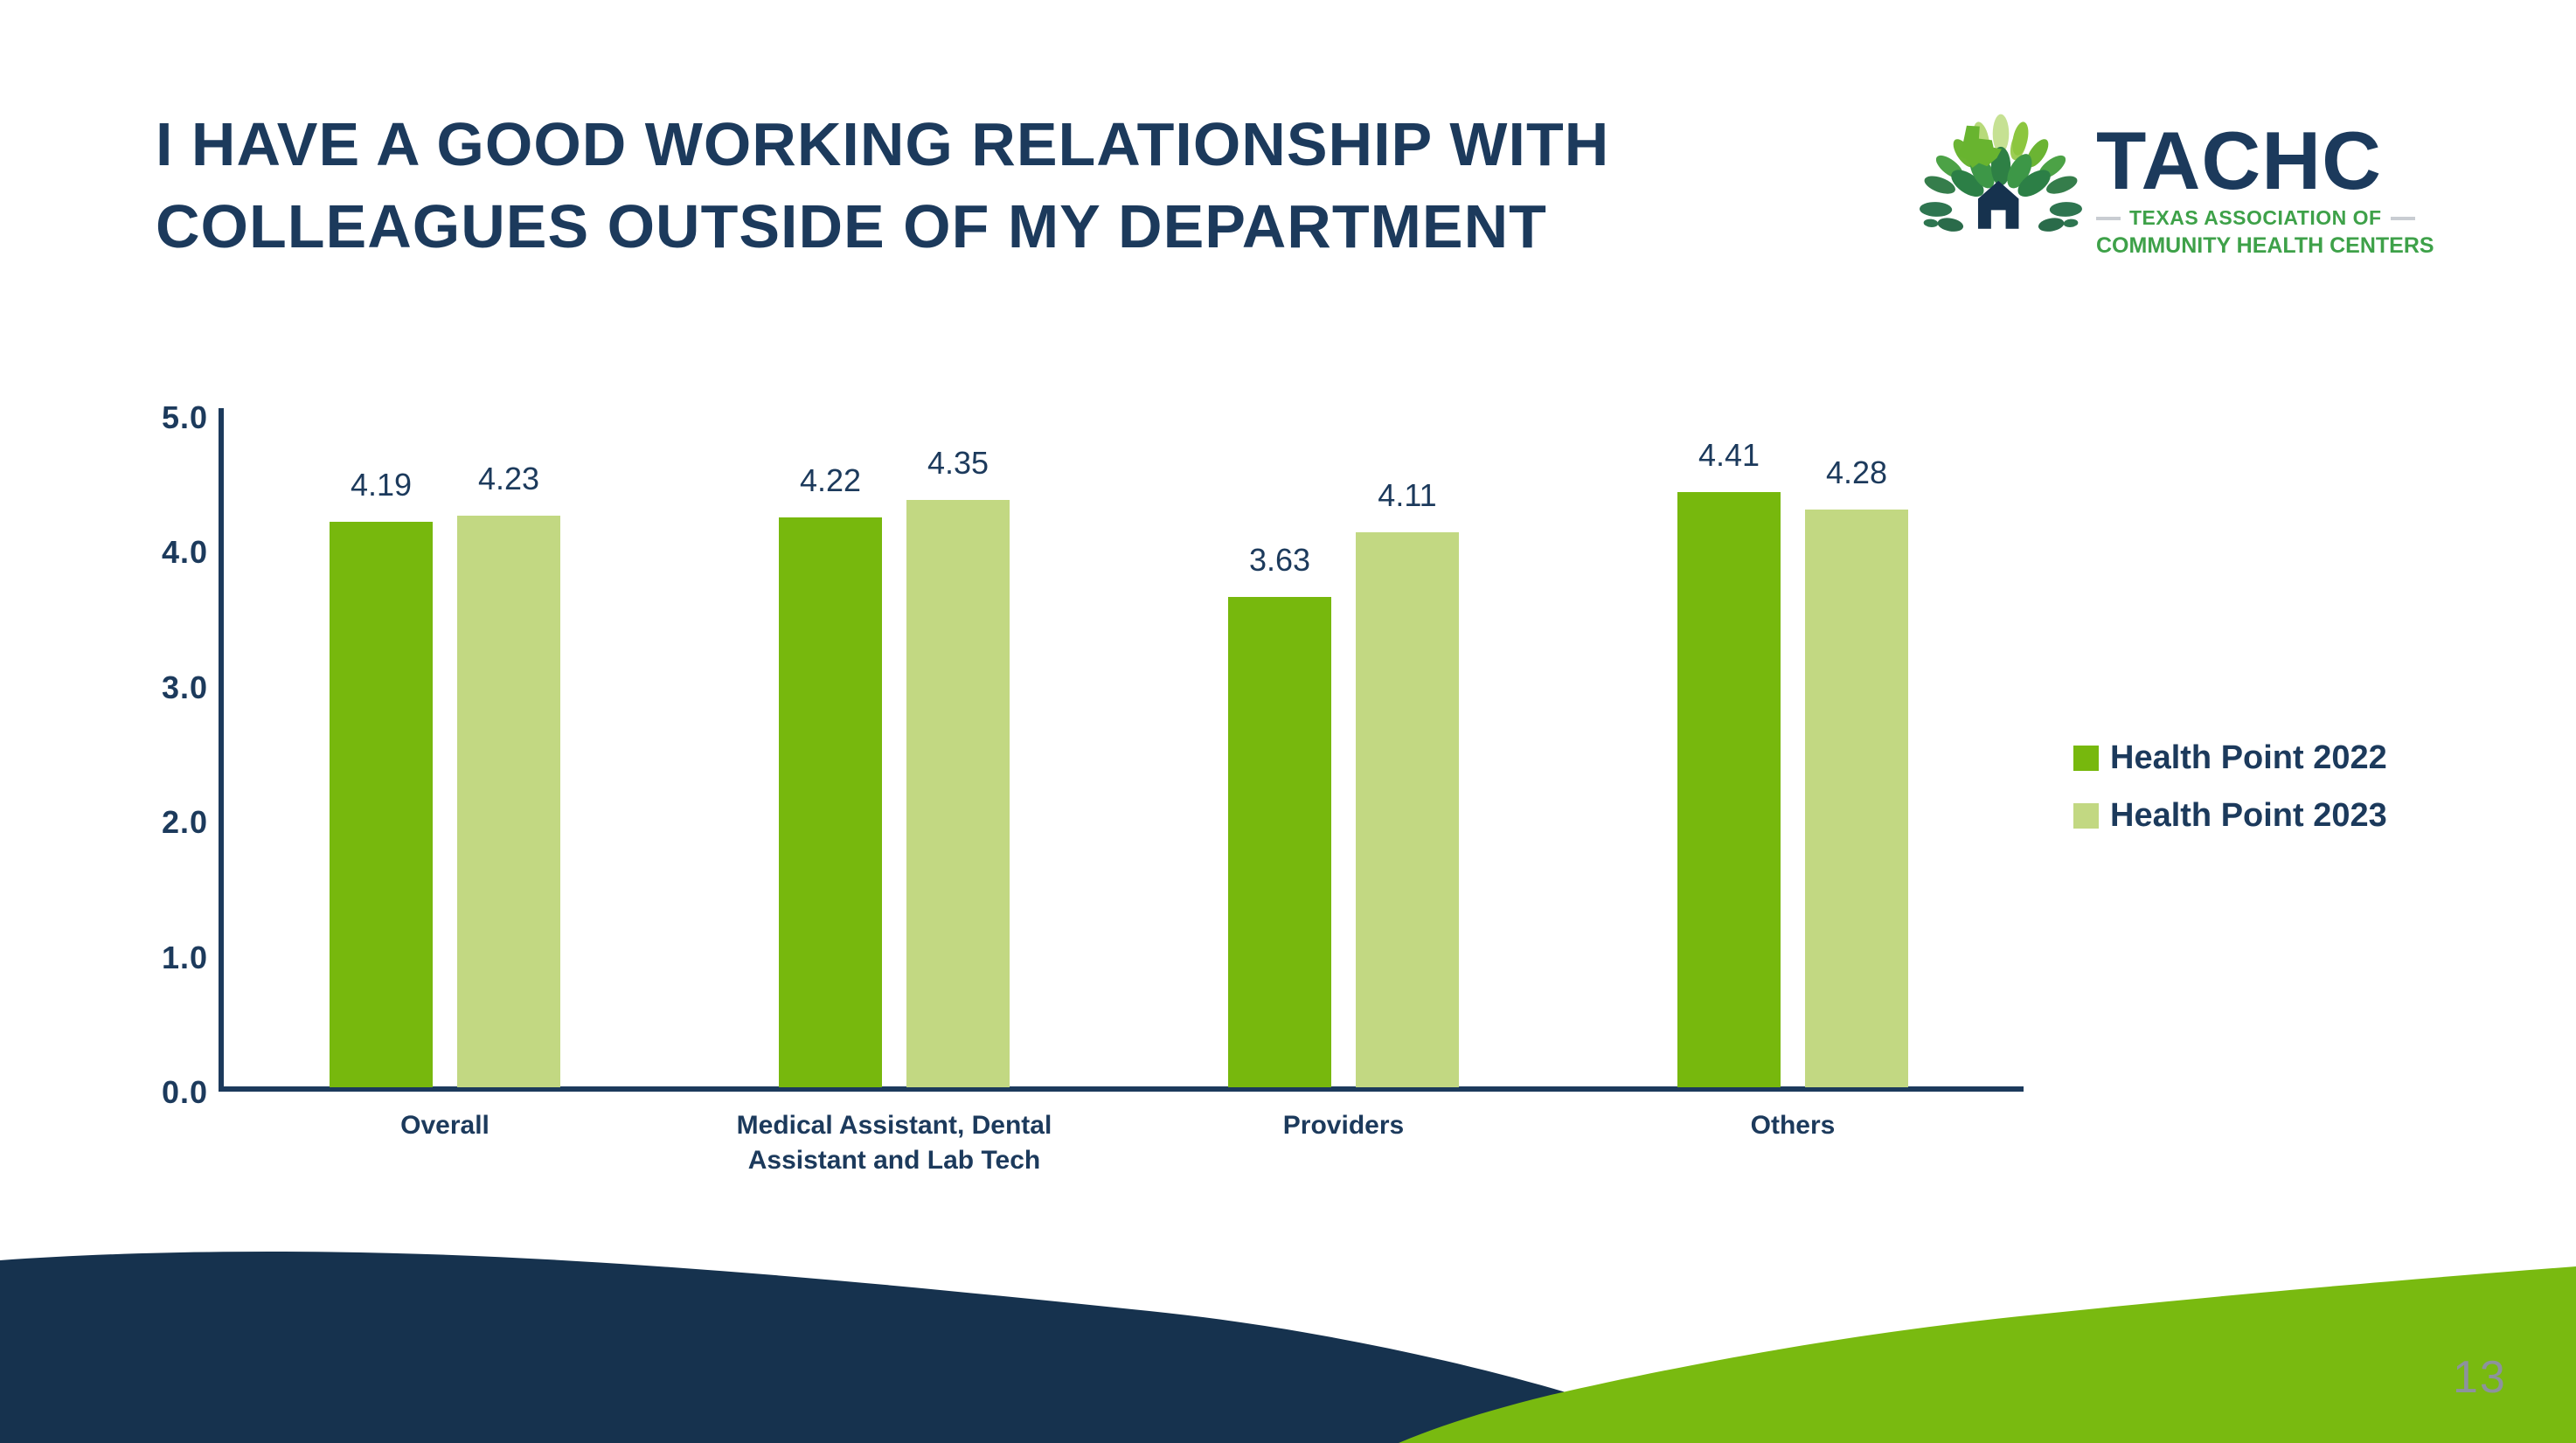  What do you see at coordinates (184, 417) in the screenshot?
I see `y-tick-label: 5.0` at bounding box center [184, 417].